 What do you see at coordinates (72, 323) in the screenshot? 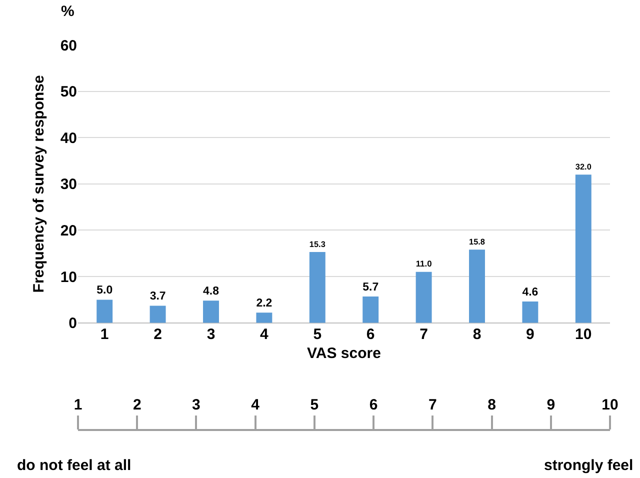
I see `y-tick-label: 0` at bounding box center [72, 323].